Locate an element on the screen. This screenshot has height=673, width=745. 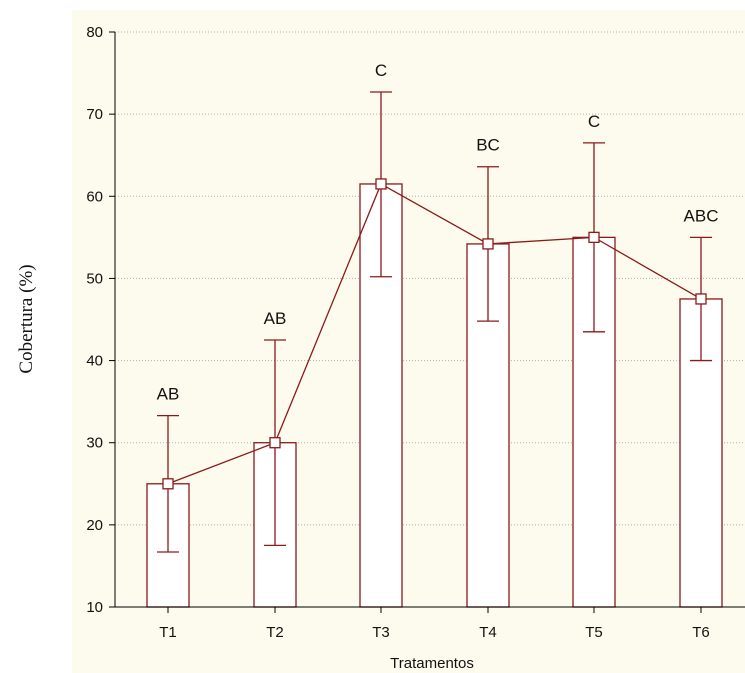
mean-marker-t6 is located at coordinates (701, 299).